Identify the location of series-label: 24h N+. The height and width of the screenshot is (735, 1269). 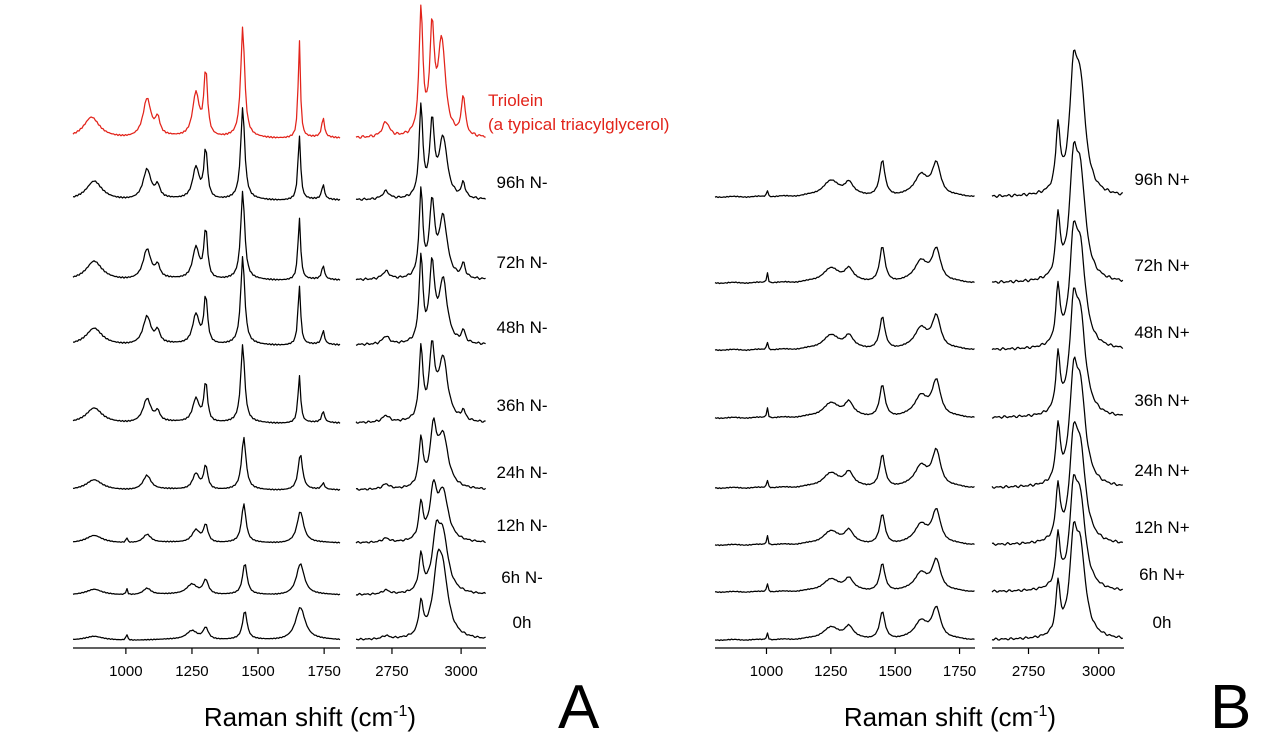
(1161, 470).